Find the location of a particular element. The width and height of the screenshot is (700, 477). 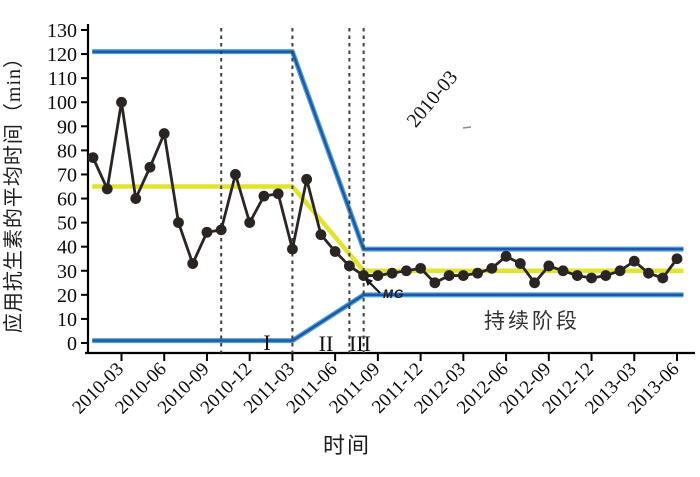

y-tick-label: 80 is located at coordinates (67, 151).